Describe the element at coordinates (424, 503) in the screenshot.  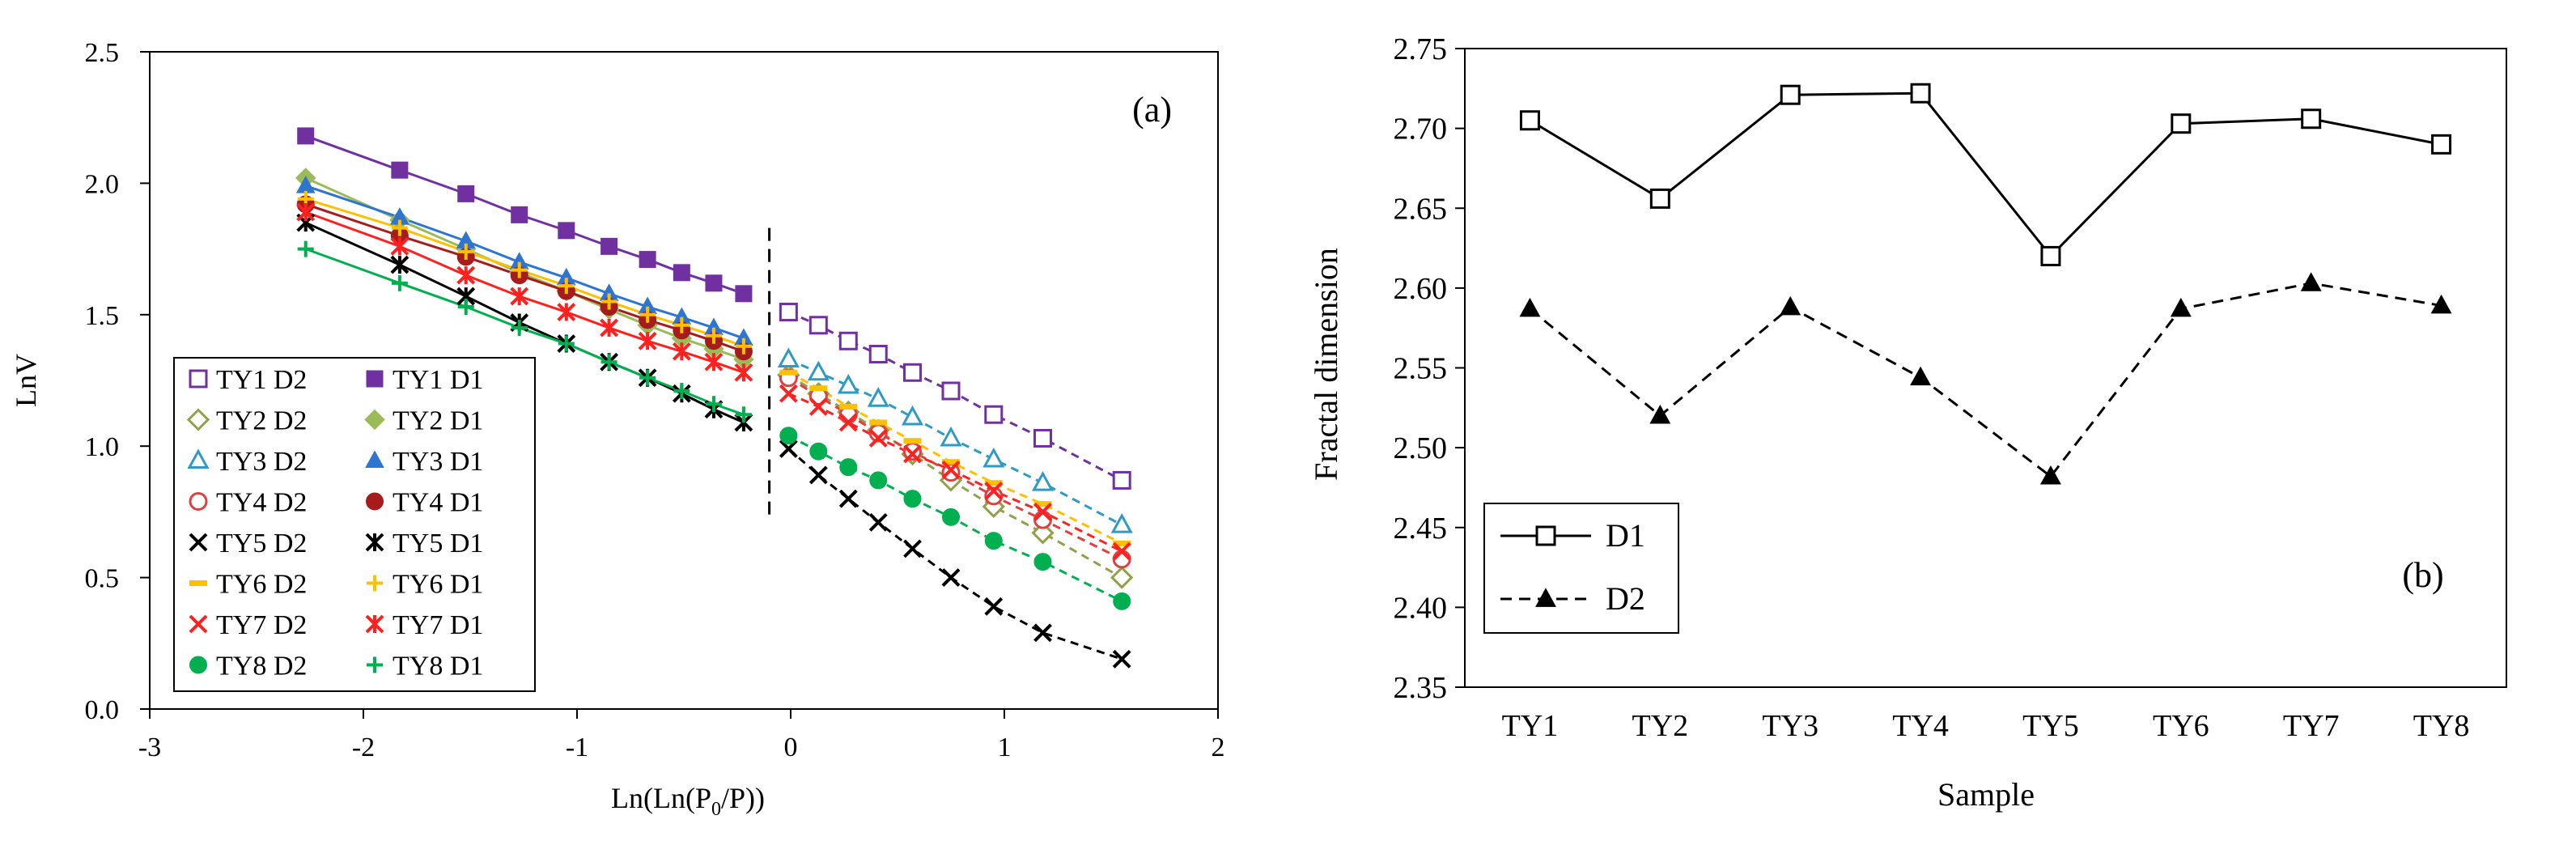
I see `legend-item: TY4 D1` at that location.